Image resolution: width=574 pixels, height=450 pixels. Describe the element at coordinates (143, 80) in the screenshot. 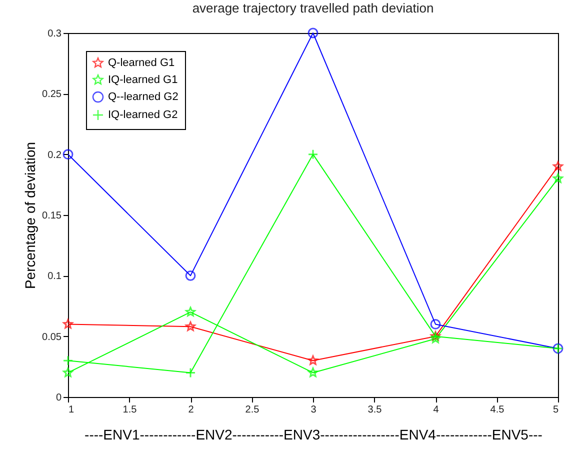

I see `legend-label: IQ-learned G1` at that location.